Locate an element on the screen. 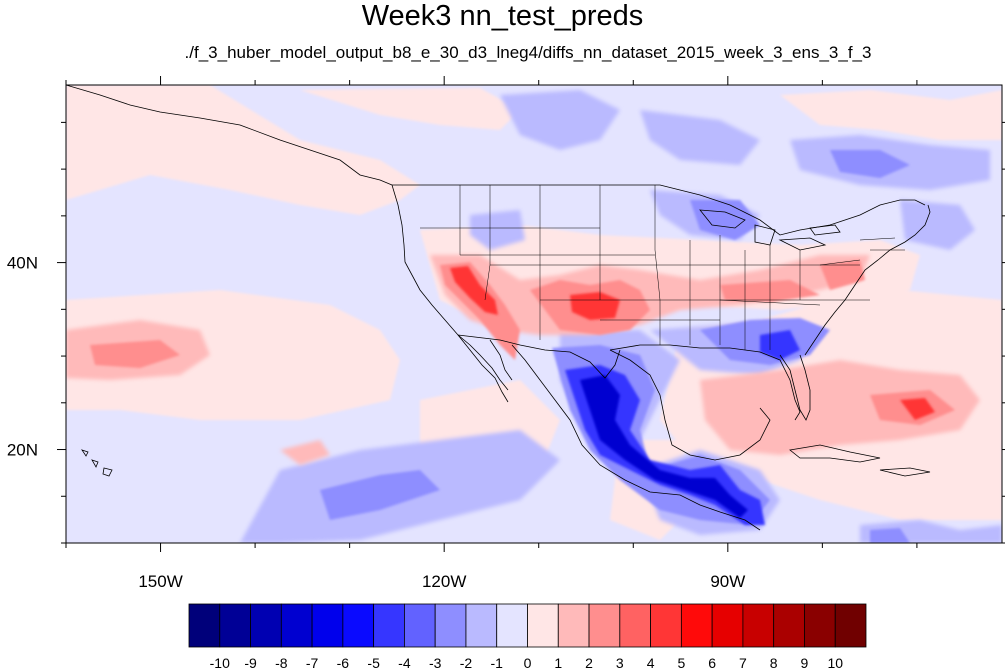  colorbar-label: 10 is located at coordinates (835, 663).